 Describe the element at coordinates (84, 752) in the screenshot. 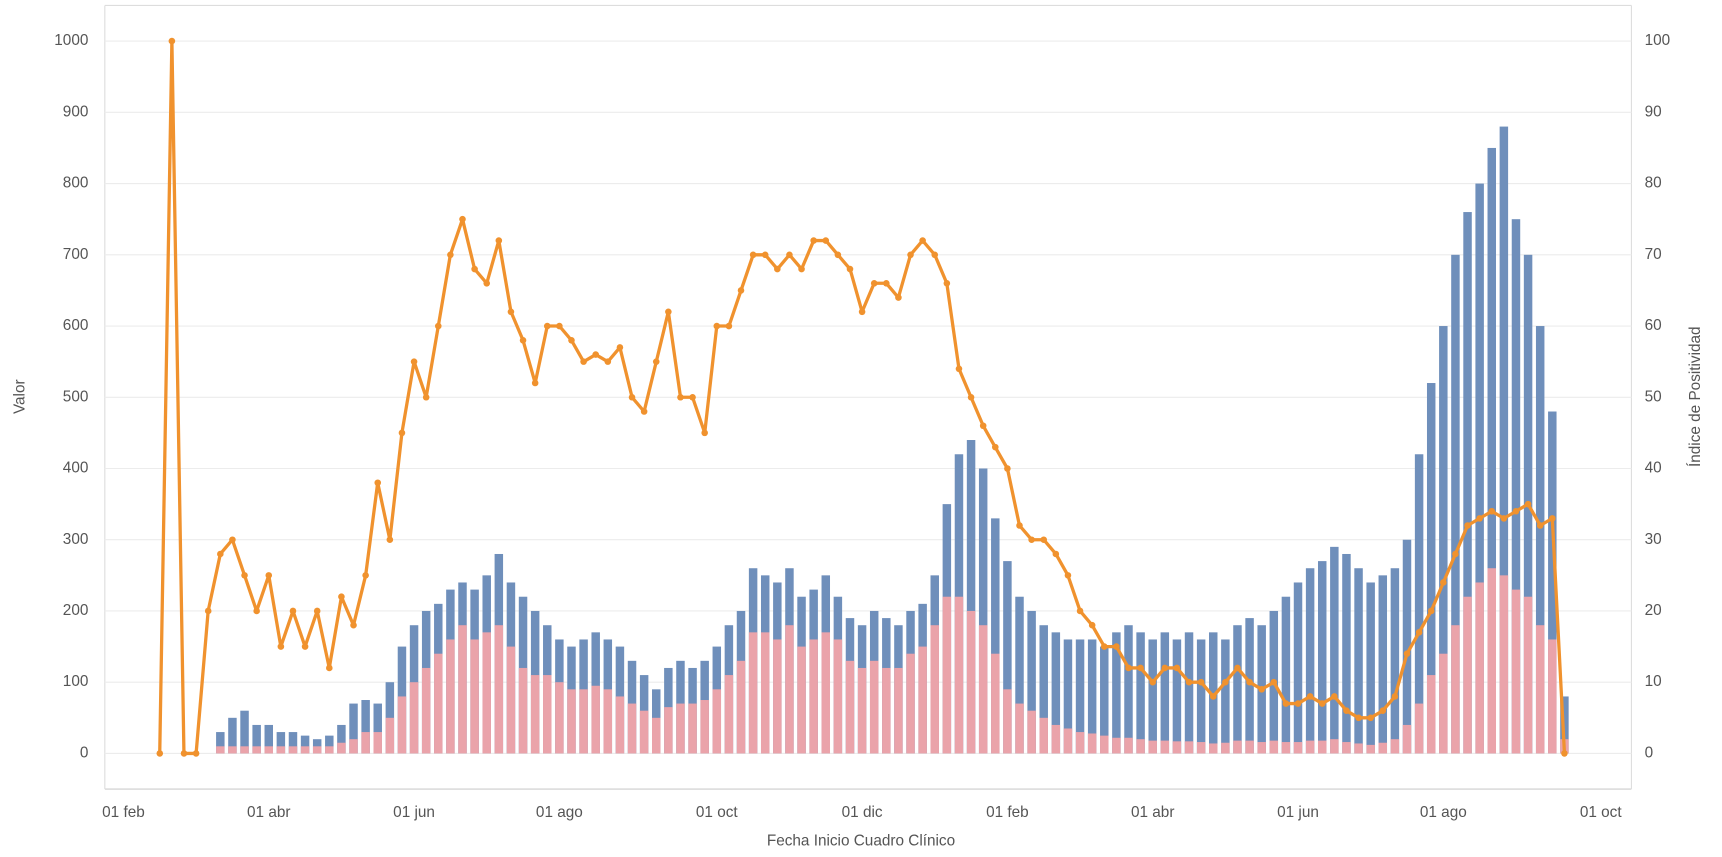

I see `y-tick-label: 0` at that location.